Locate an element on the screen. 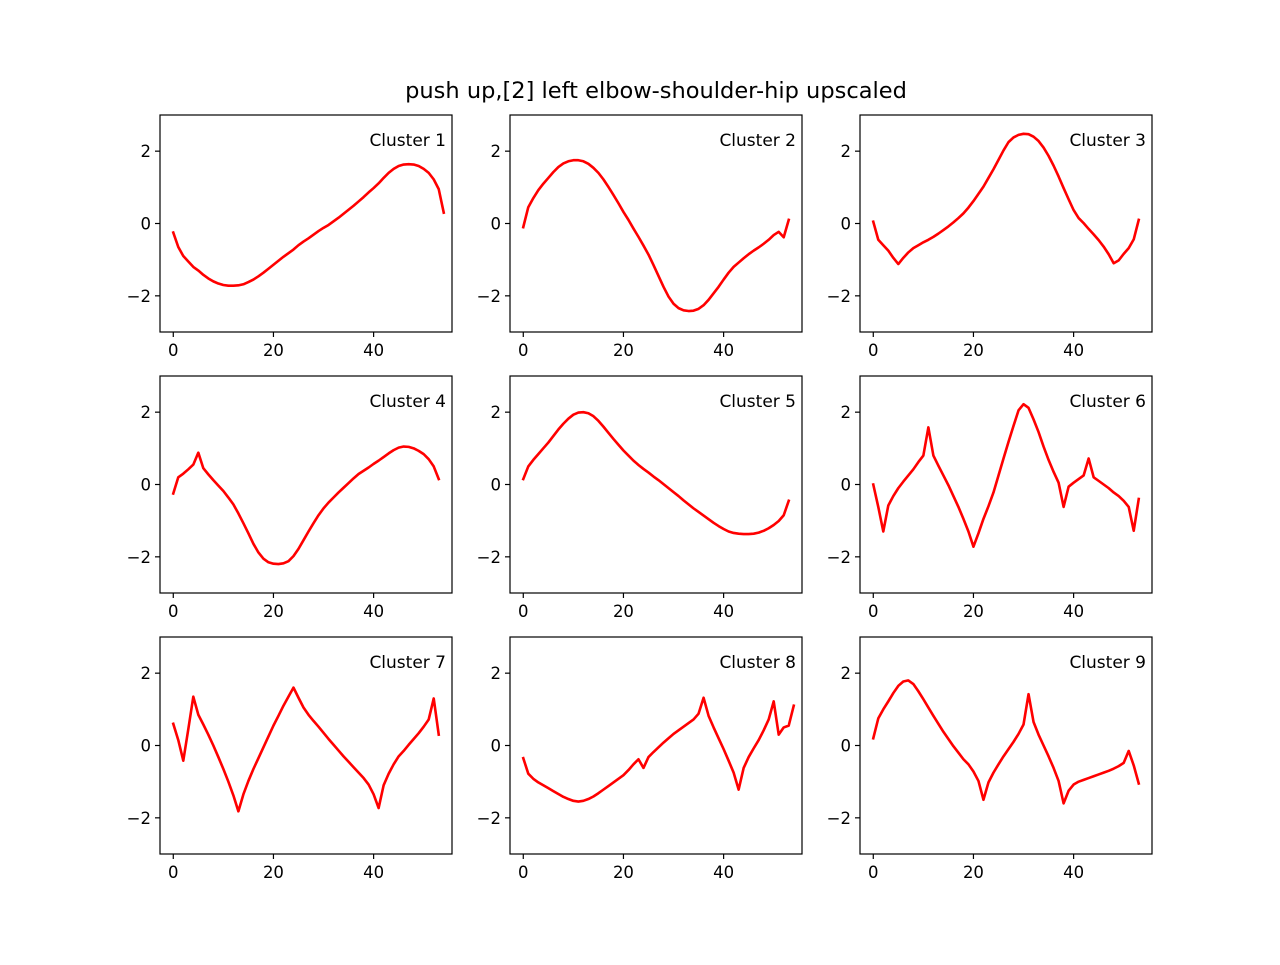  cluster-label-4: Cluster 4 is located at coordinates (407, 402).